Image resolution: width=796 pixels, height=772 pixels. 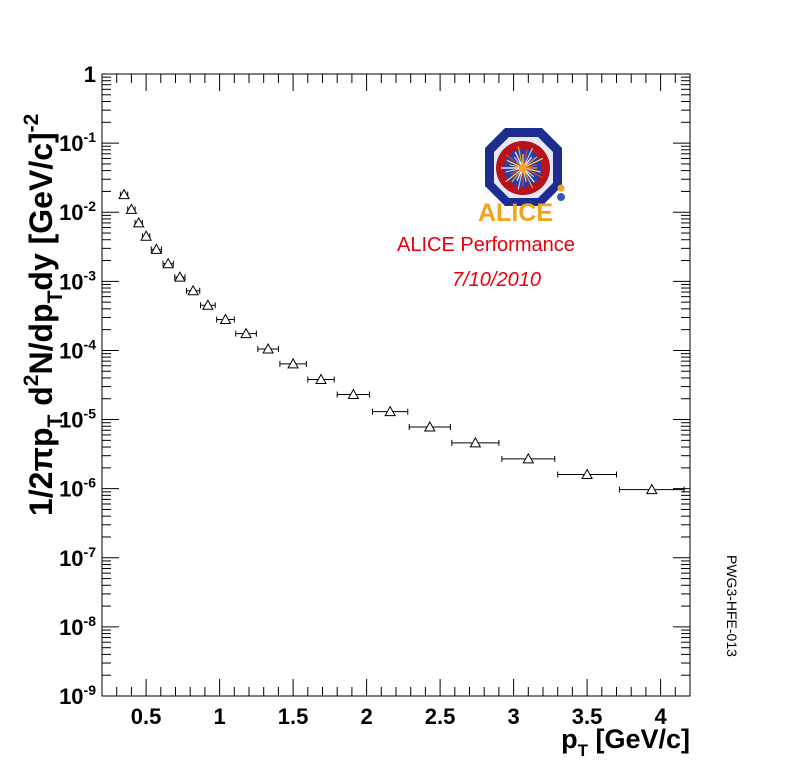 What do you see at coordinates (77, 385) in the screenshot?
I see `y-tick-labels: 10⁻⁹ 10⁻⁸ 10⁻⁷ 10⁻⁶ 10⁻⁵ 10⁻⁴ 10⁻³ 10⁻² 10⁻¹ 1` at bounding box center [77, 385].